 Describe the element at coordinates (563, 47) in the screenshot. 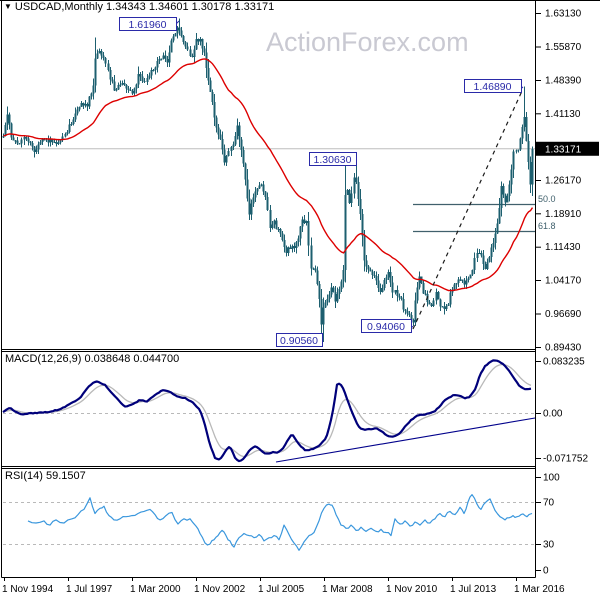

I see `price-axis-label: 1.55870` at that location.